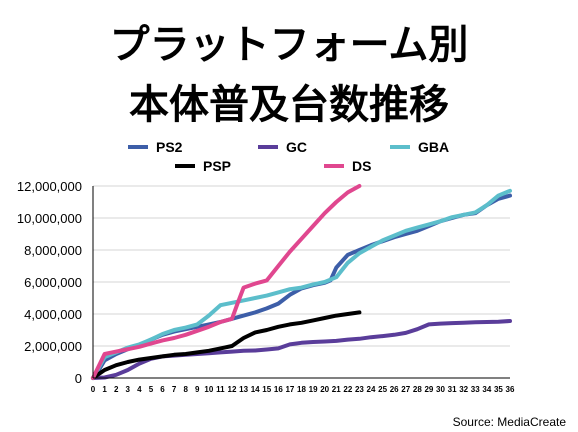  What do you see at coordinates (498, 389) in the screenshot?
I see `x-tick-label: 35` at bounding box center [498, 389].